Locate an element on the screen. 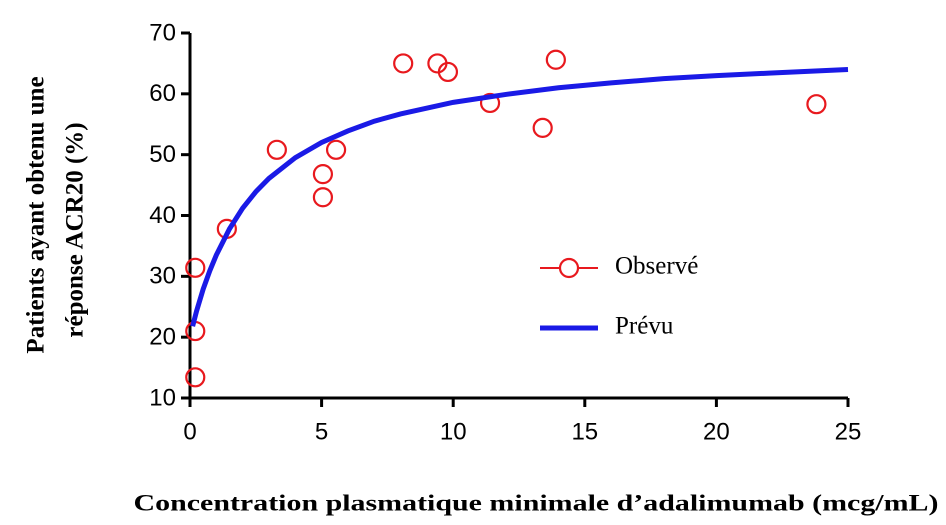  x-tick-label: 25 is located at coordinates (848, 431).